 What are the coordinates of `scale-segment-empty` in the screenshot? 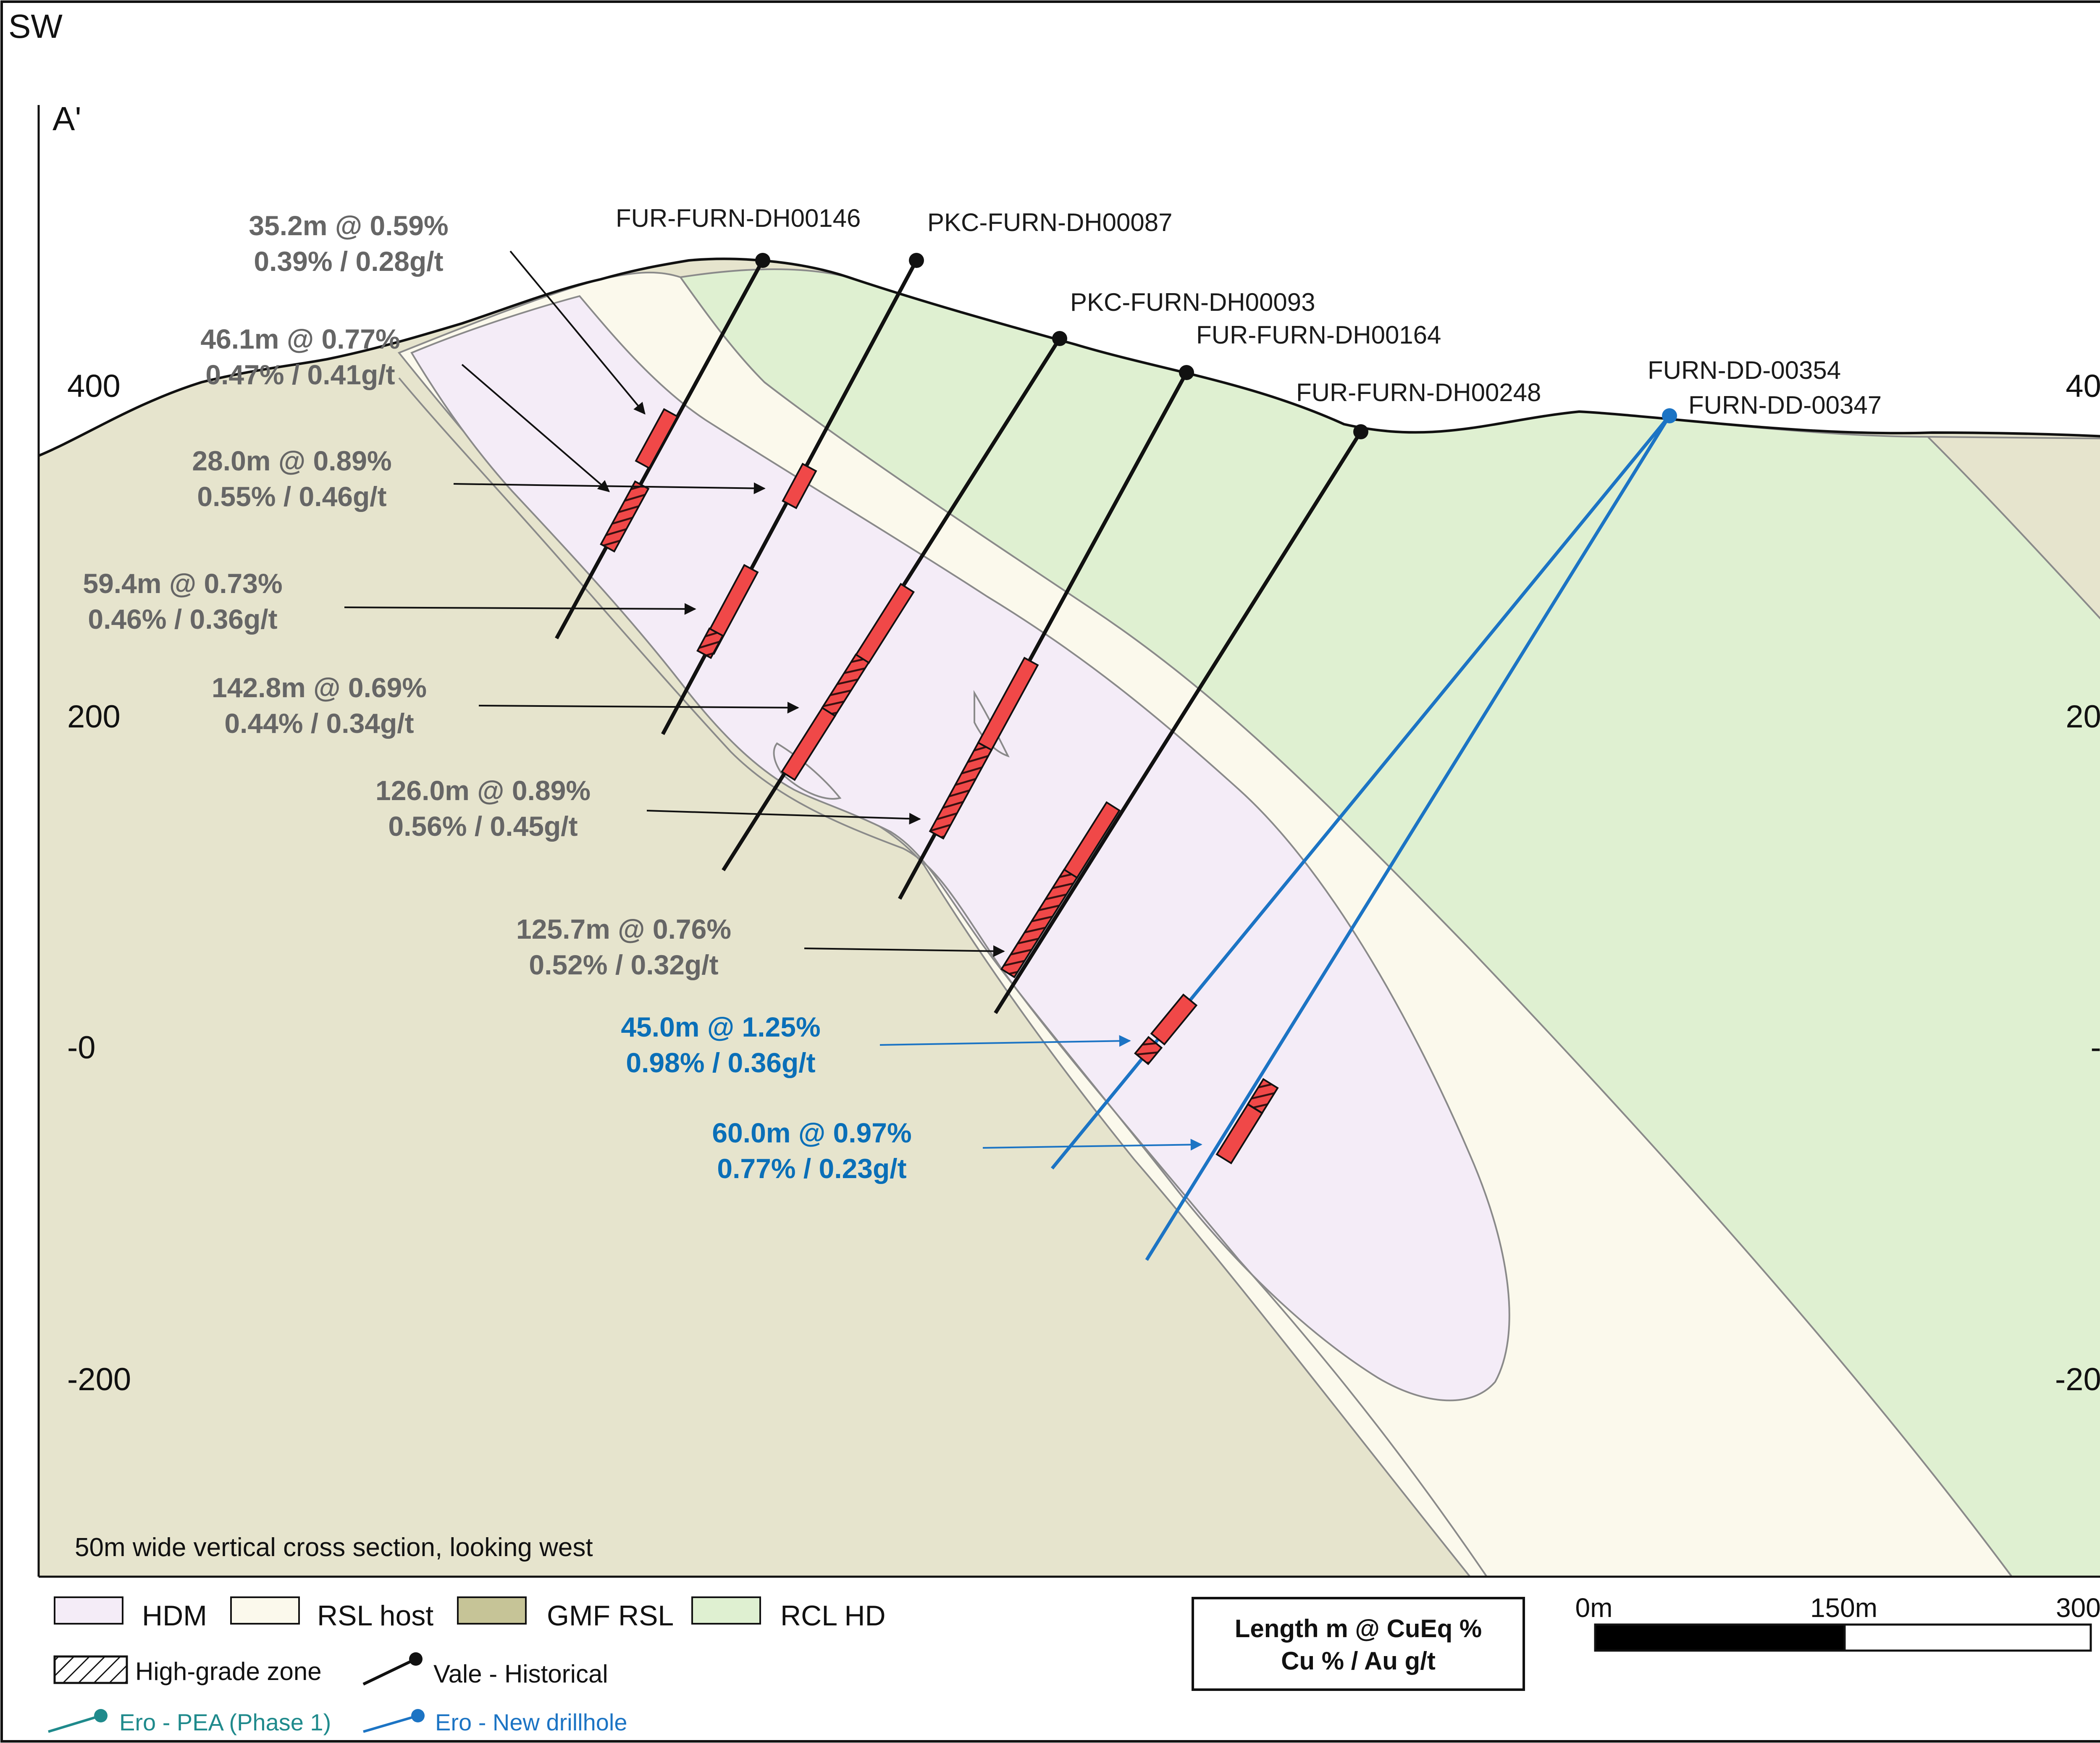 It's located at (1967, 1637).